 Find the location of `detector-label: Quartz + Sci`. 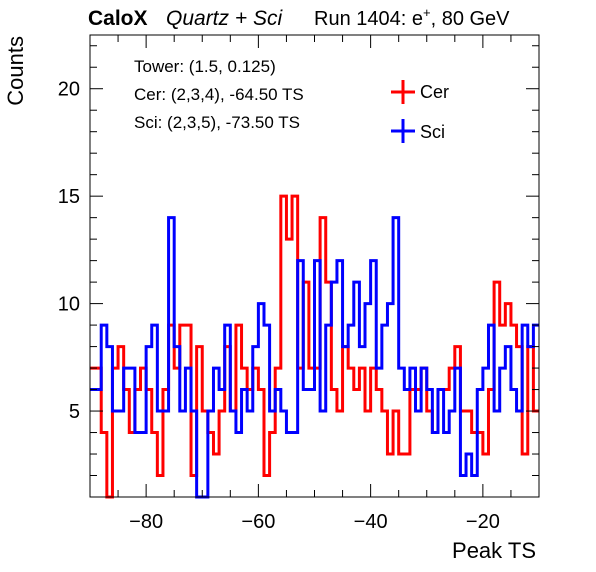

detector-label: Quartz + Sci is located at coordinates (224, 18).